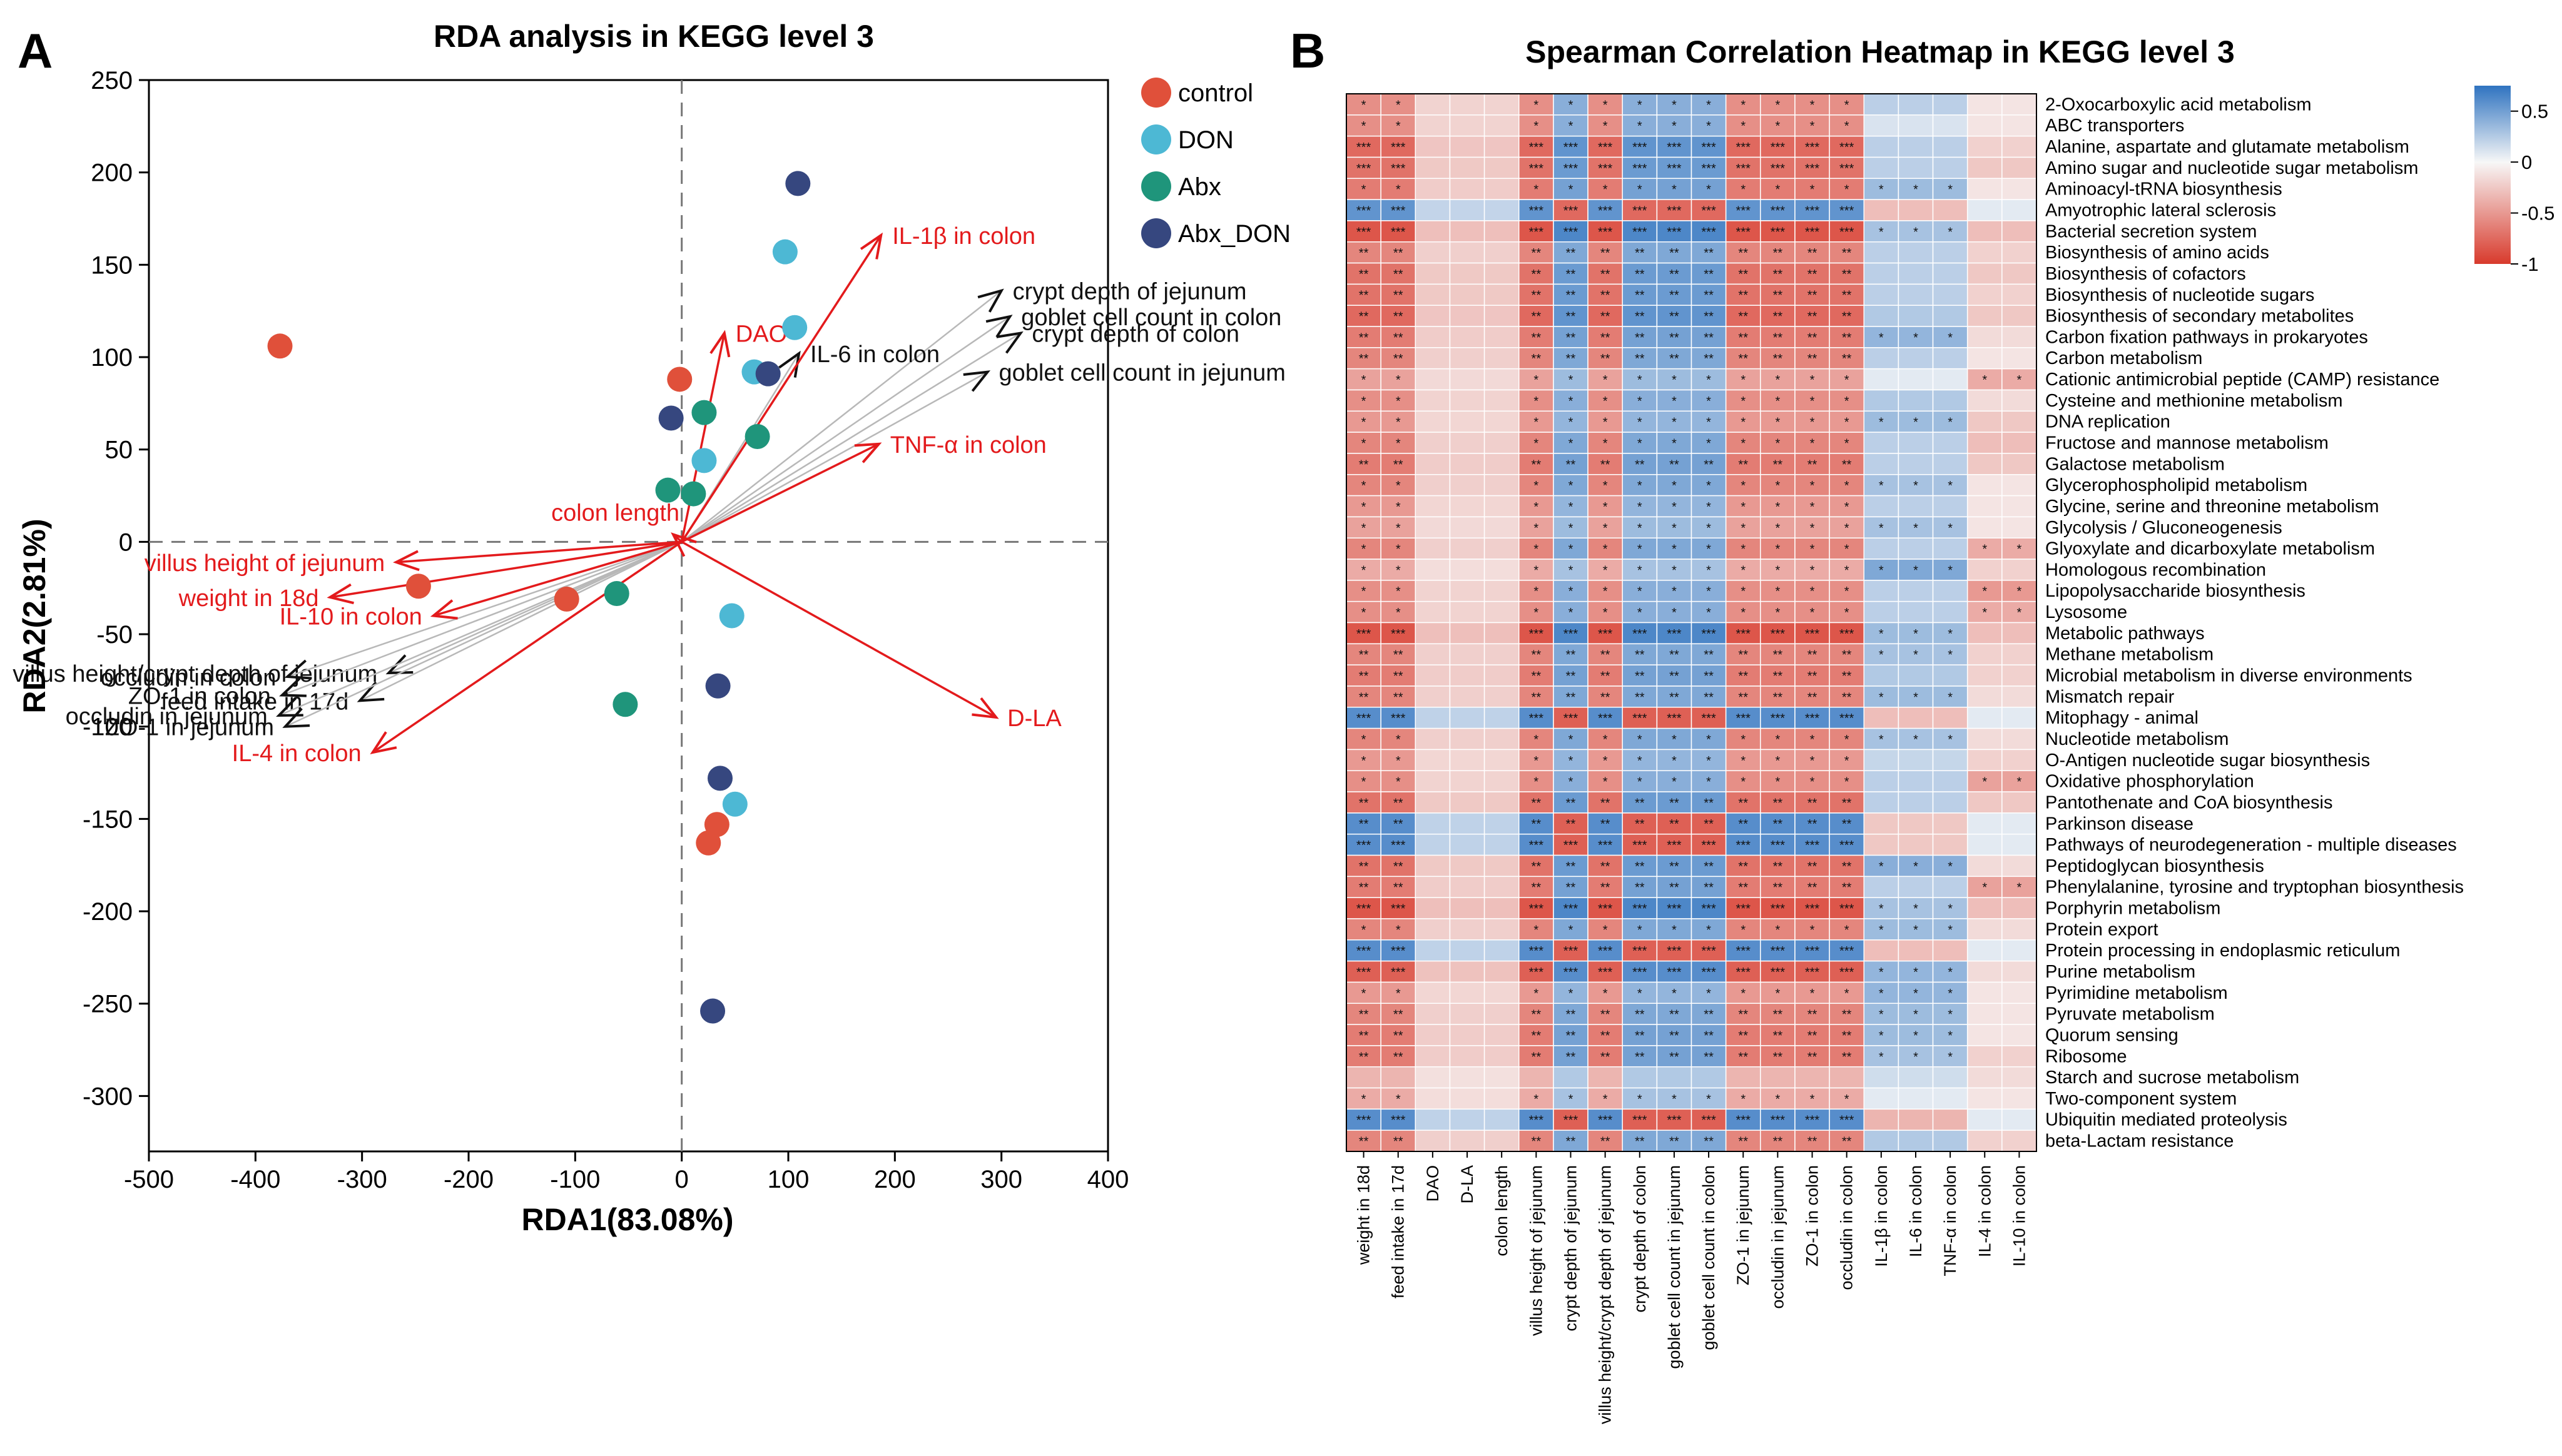 Image resolution: width=2562 pixels, height=1456 pixels. What do you see at coordinates (2151, 231) in the screenshot?
I see `heatmap-row-label: Bacterial secretion system` at bounding box center [2151, 231].